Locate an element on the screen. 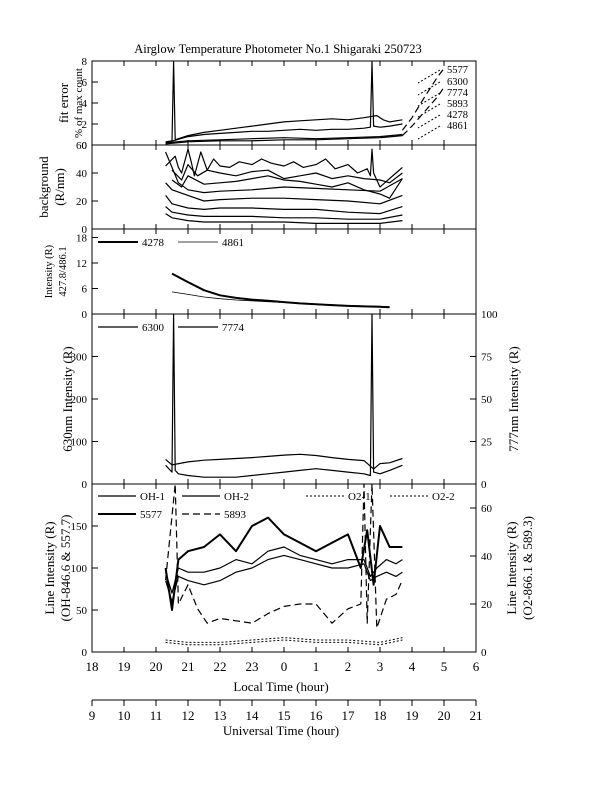 Image resolution: width=612 pixels, height=792 pixels. y-label-intensity: Intensity (R) is located at coordinates (49, 271).